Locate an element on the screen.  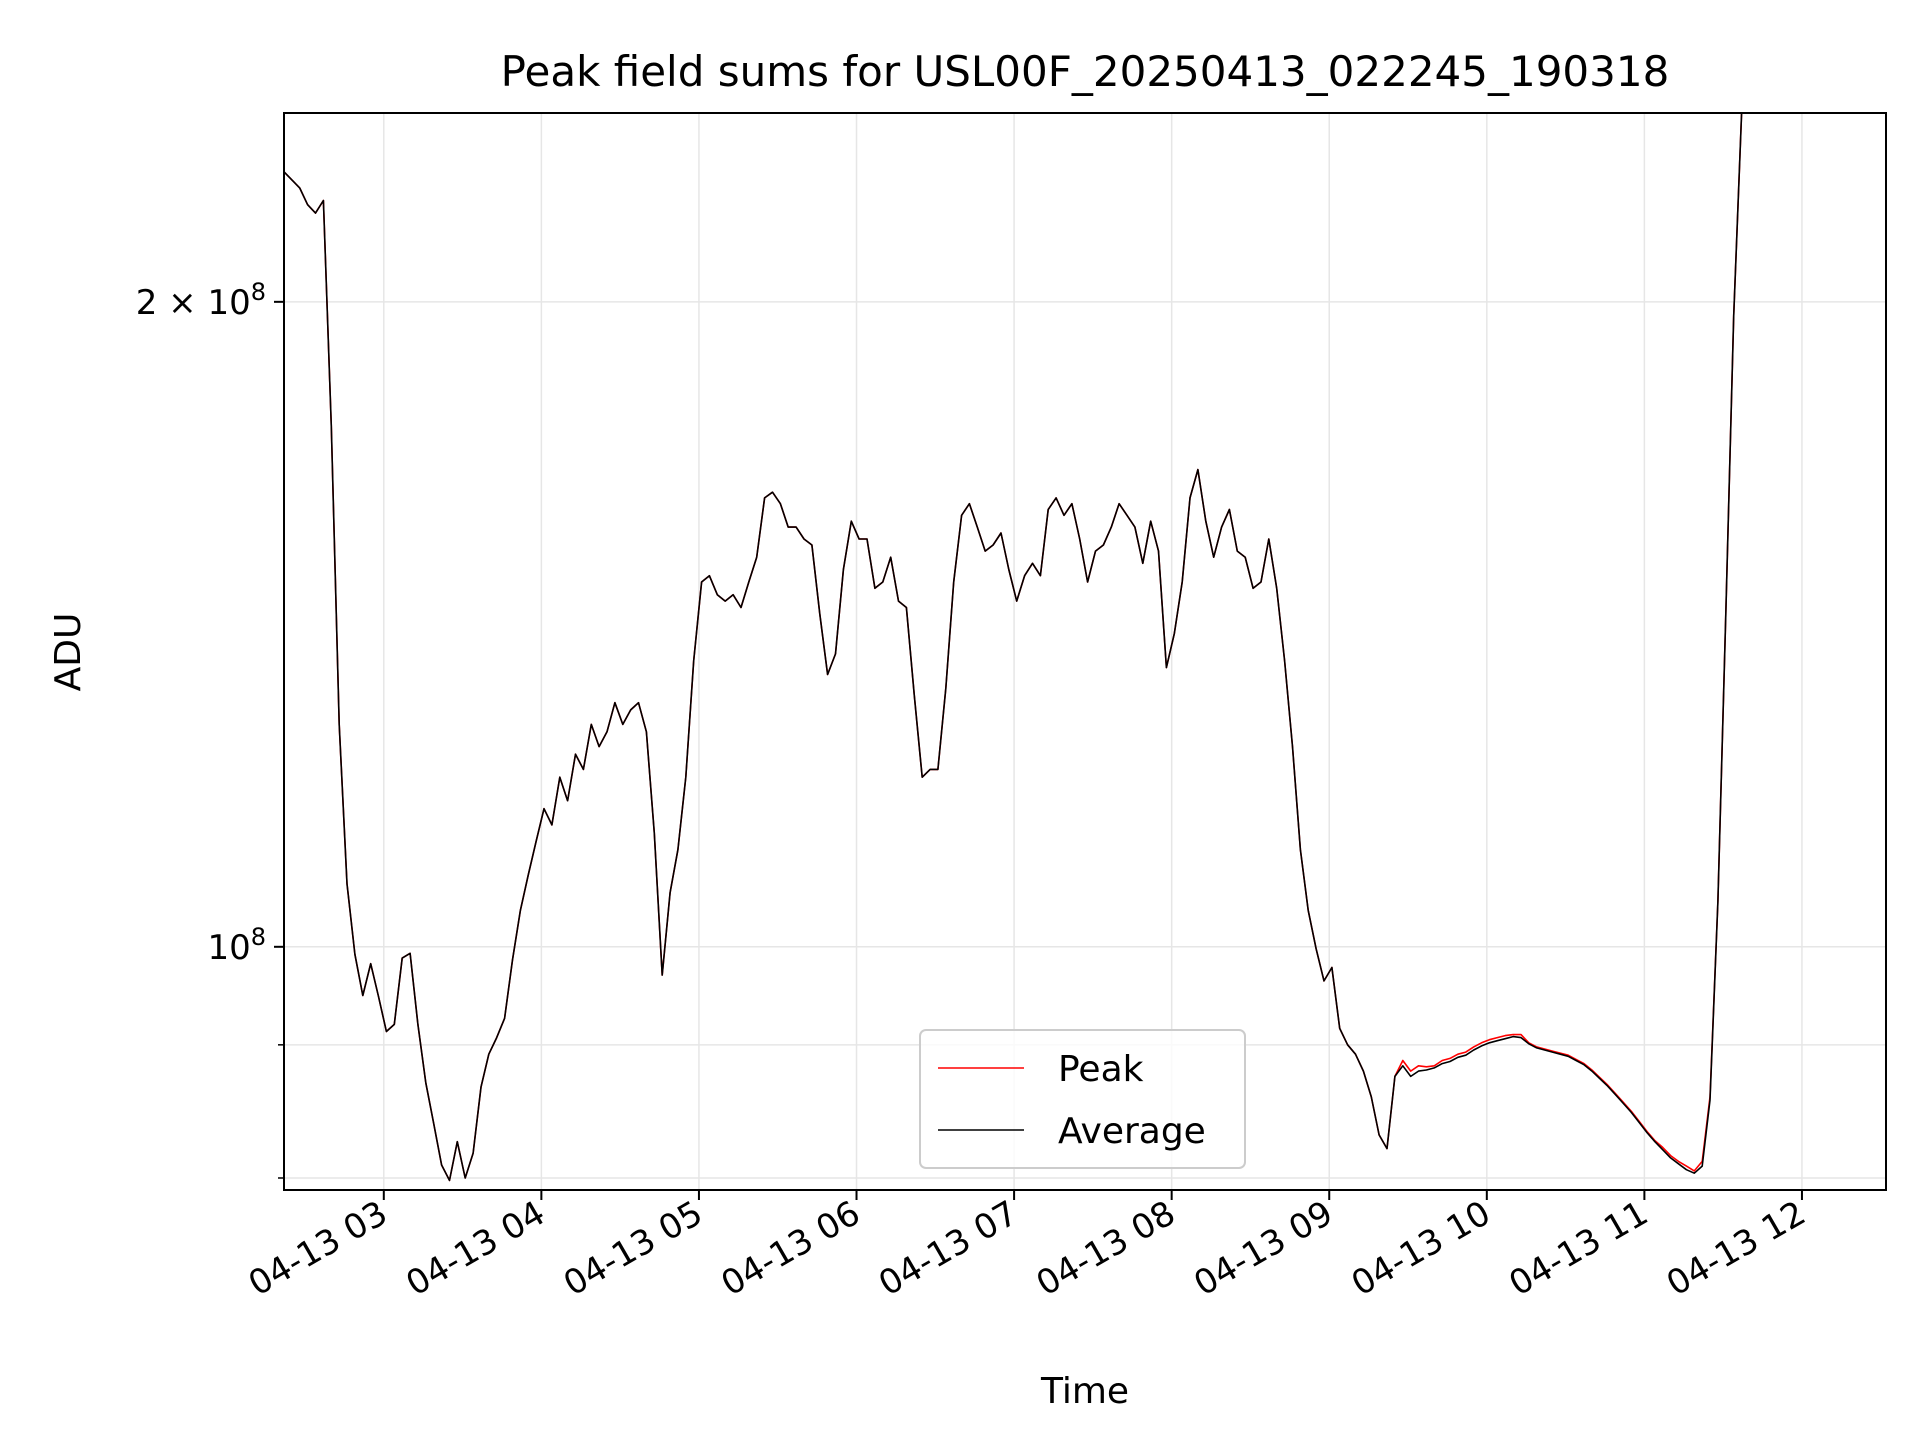
y-tick-label: 108 is located at coordinates (236, 945).